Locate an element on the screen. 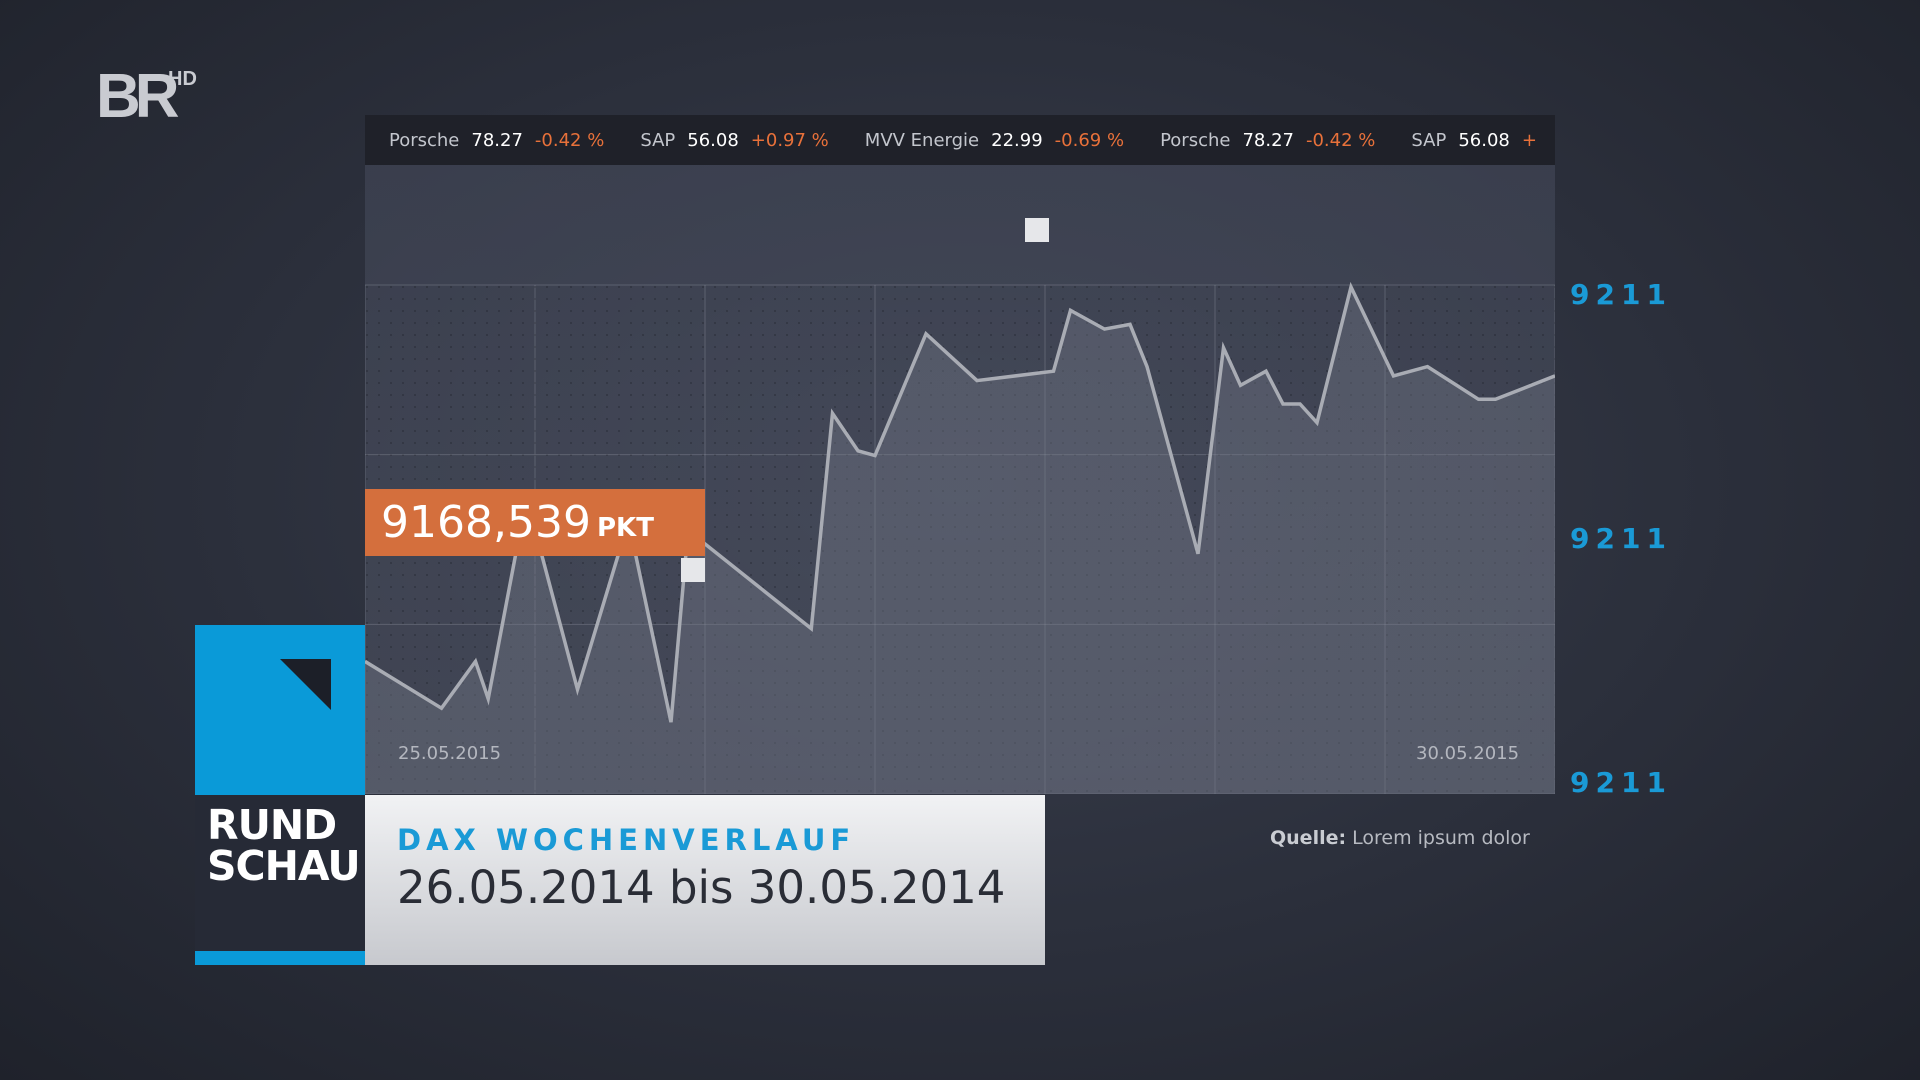 This screenshot has height=1080, width=1920. source-note: Quelle: Lorem ipsum dolor is located at coordinates (1400, 838).